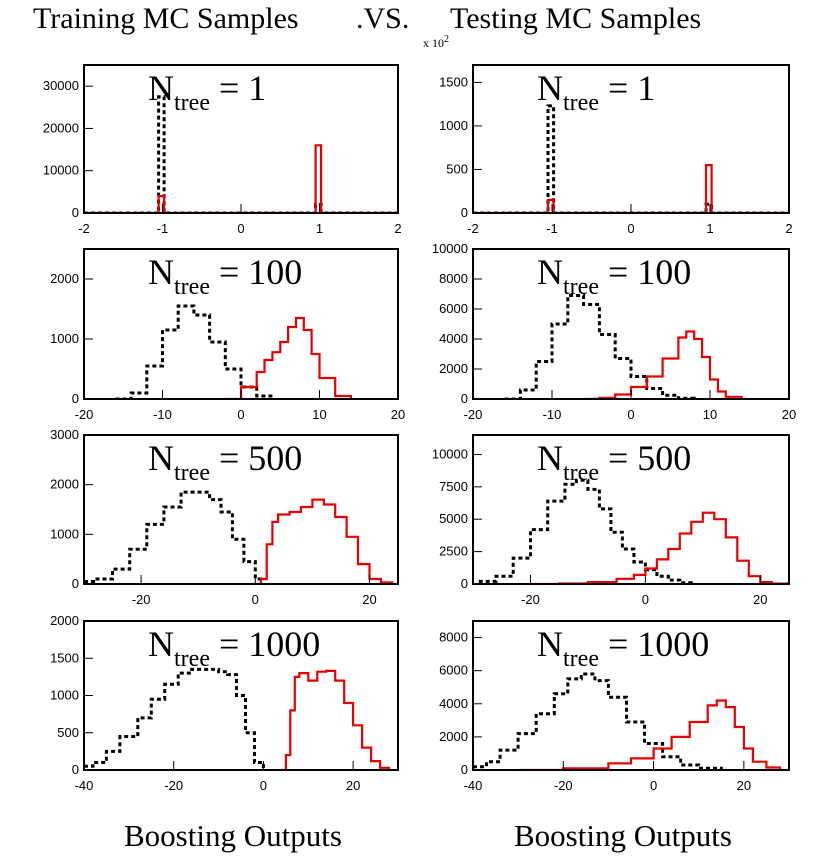  I want to click on ntree-label: Ntree = 100, so click(614, 276).